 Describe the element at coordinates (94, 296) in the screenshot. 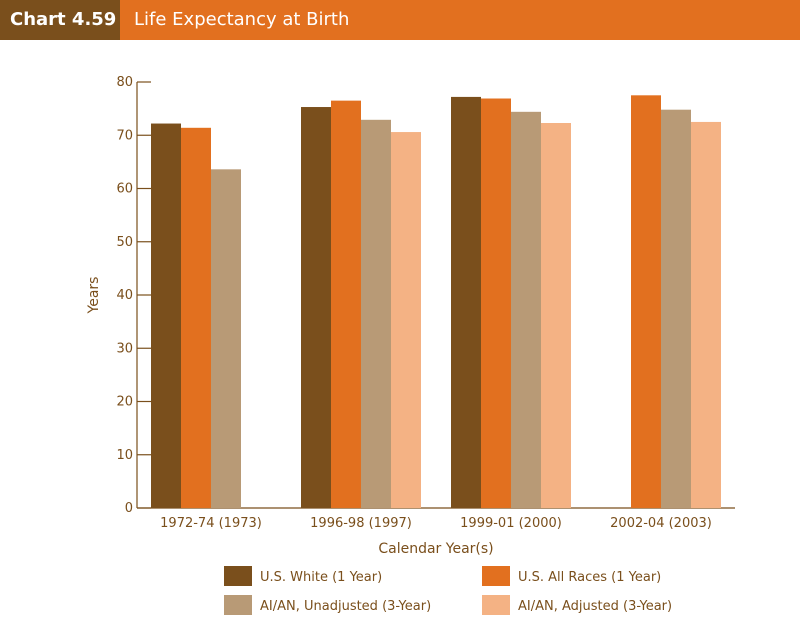

I see `y-axis-title: Years` at that location.